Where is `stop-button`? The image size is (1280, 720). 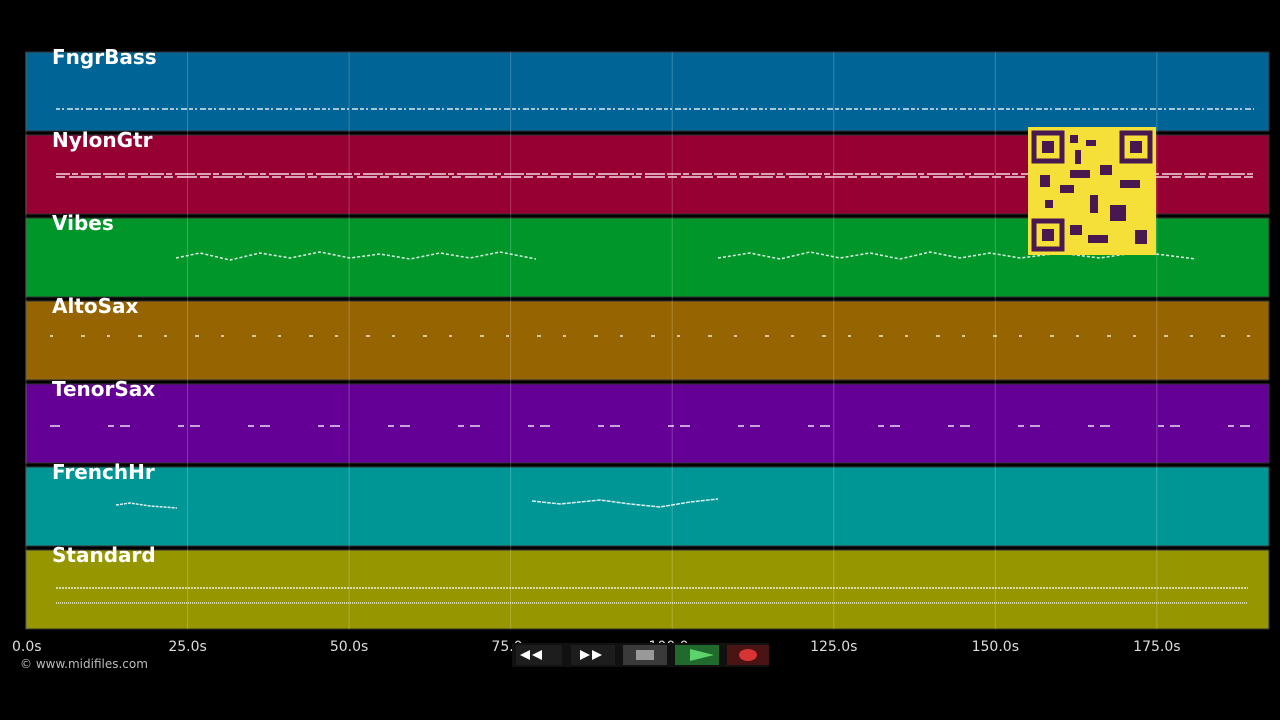
stop-button is located at coordinates (645, 655).